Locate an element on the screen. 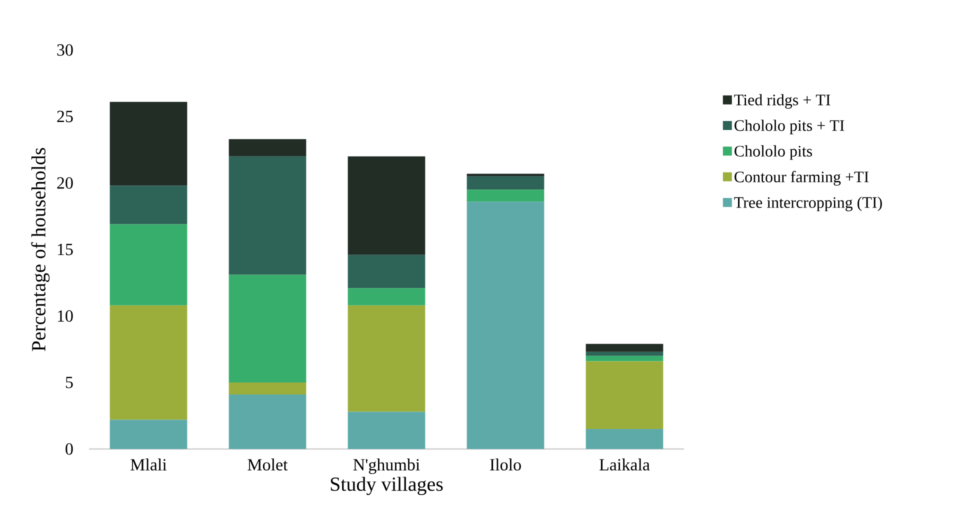 The height and width of the screenshot is (525, 969). legend-label: Chololo pits + TI is located at coordinates (789, 127).